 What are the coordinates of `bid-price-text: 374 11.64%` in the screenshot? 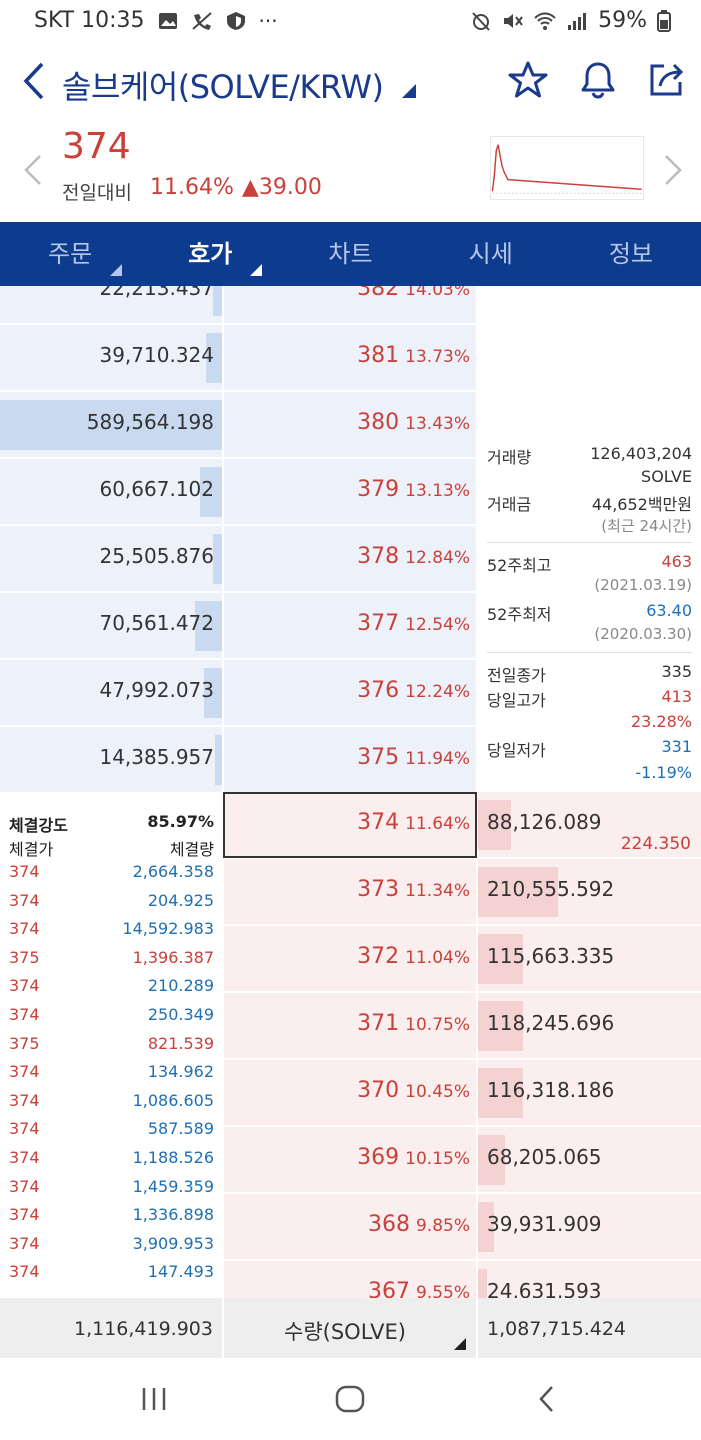 It's located at (413, 822).